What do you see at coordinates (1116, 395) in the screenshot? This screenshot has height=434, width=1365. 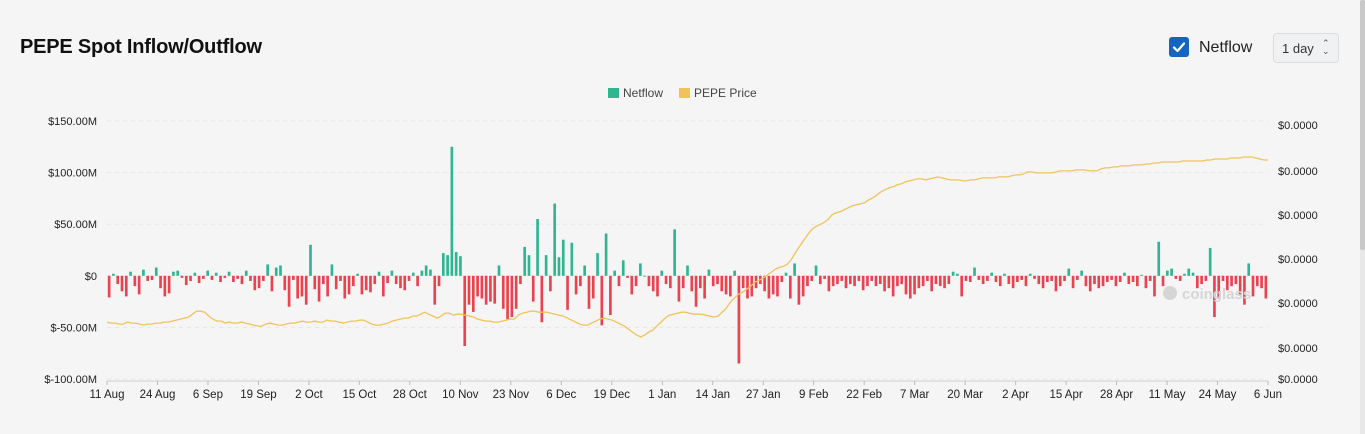 I see `x-tick-label: 28 Apr` at bounding box center [1116, 395].